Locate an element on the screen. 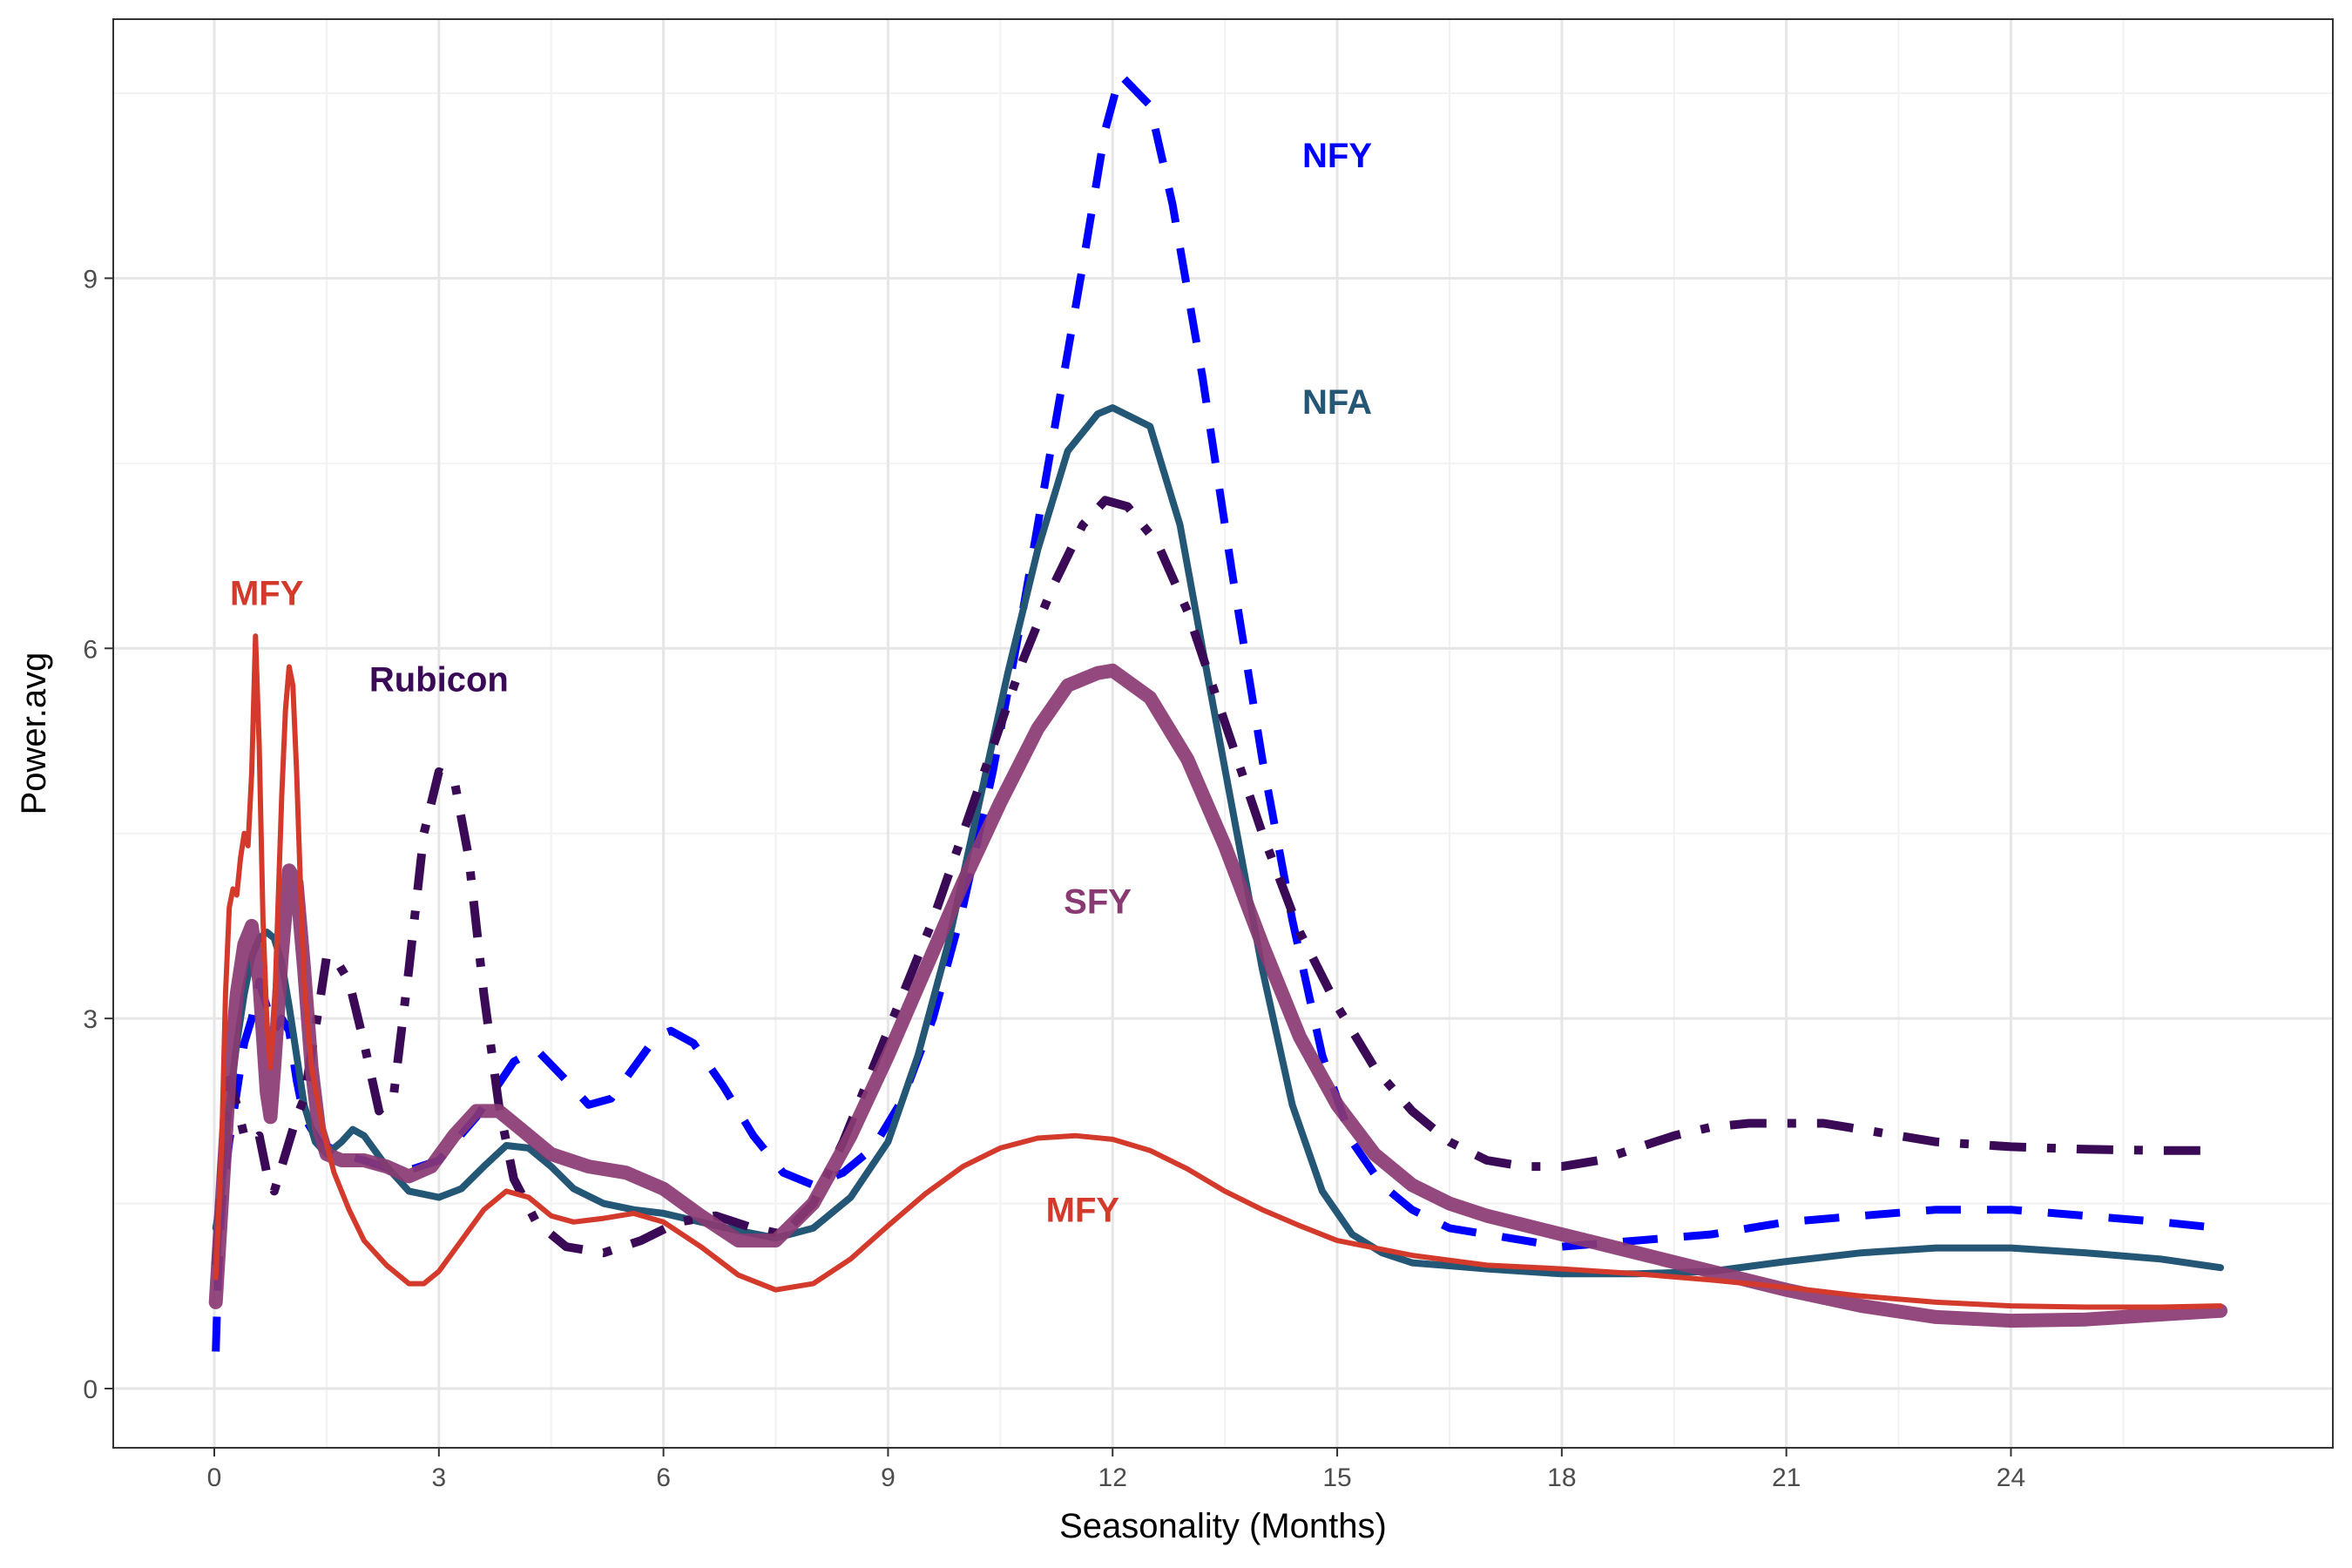  x-tick-label: 12 is located at coordinates (1113, 1477).